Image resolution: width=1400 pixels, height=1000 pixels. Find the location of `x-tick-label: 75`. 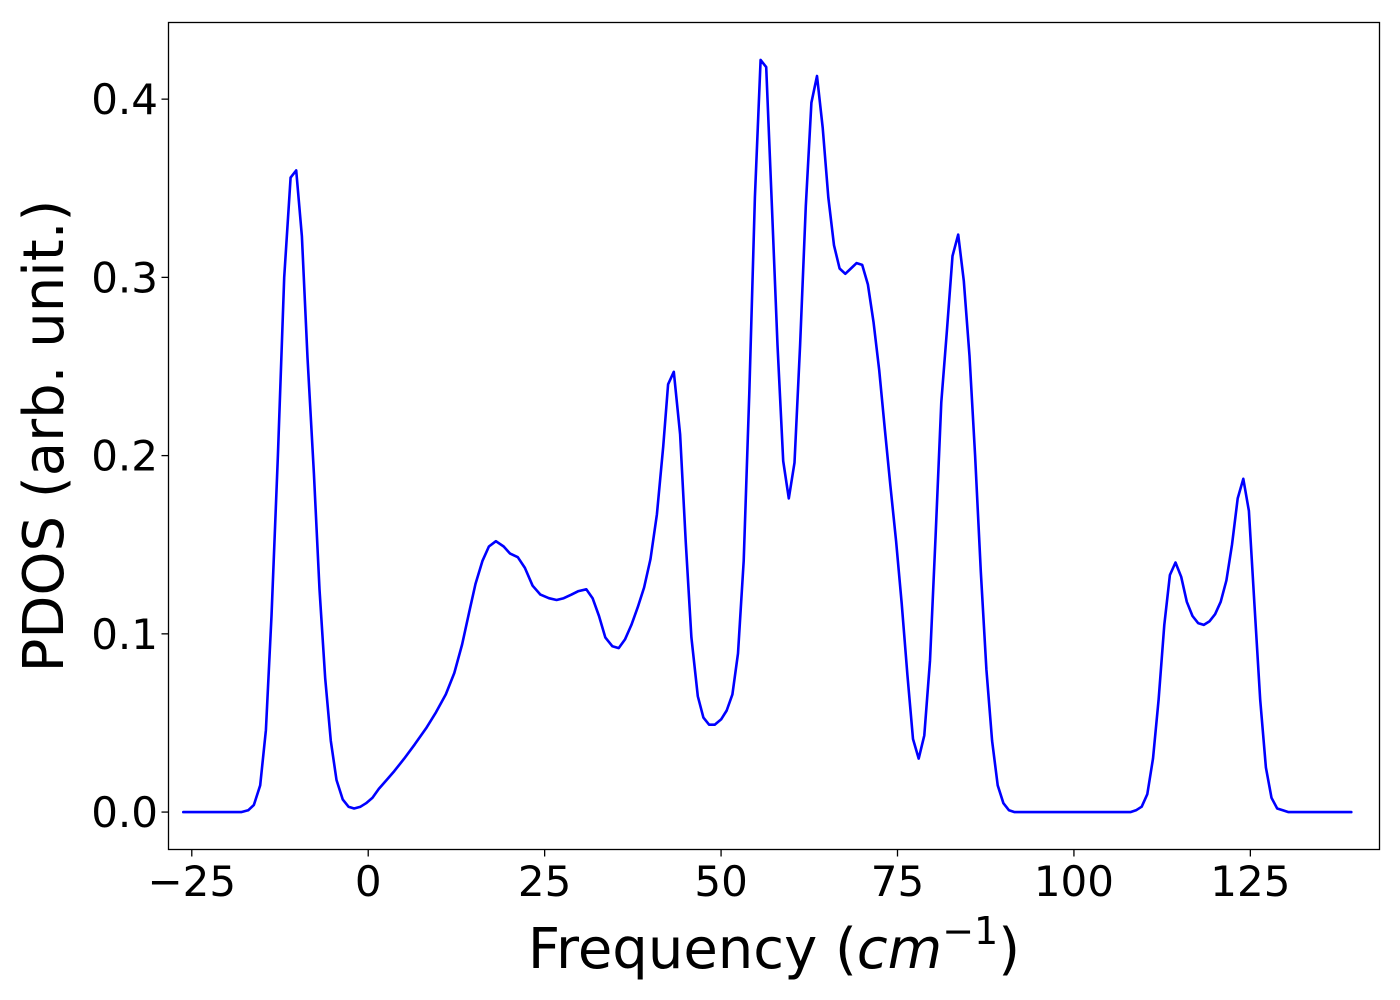

x-tick-label: 75 is located at coordinates (897, 881).